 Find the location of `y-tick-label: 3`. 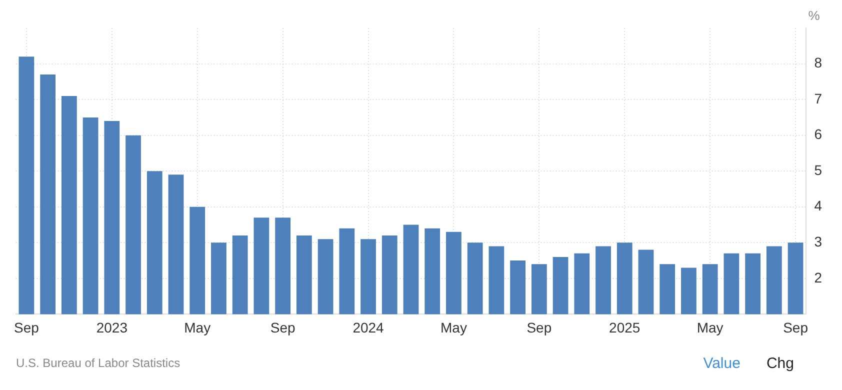

y-tick-label: 3 is located at coordinates (818, 242).